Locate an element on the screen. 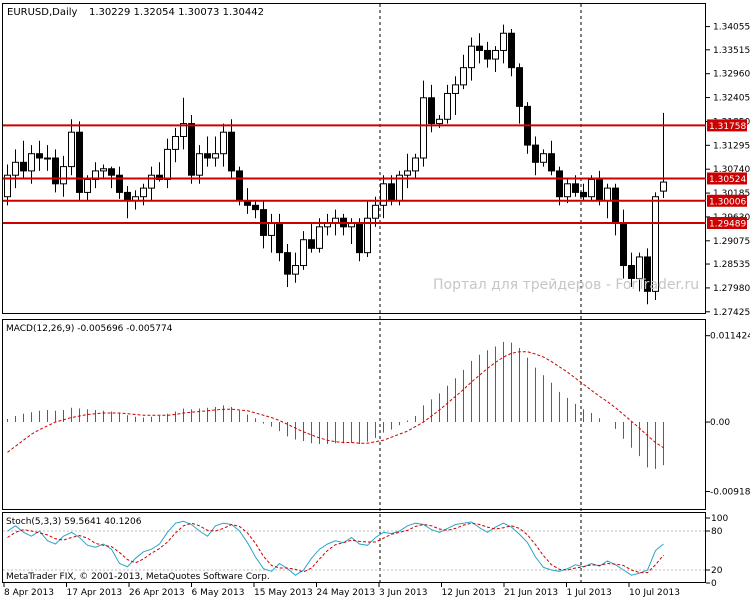  price-tick-label: 1.28535 is located at coordinates (731, 265).